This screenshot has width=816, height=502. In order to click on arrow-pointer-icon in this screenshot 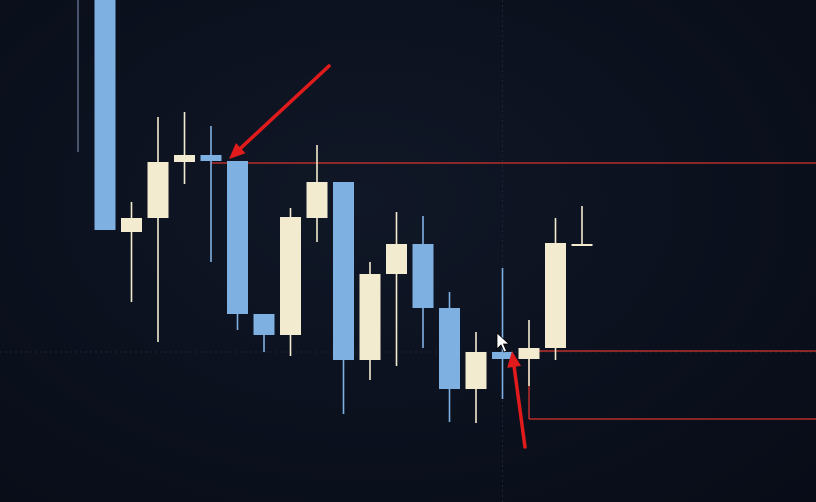, I will do `click(503, 342)`.